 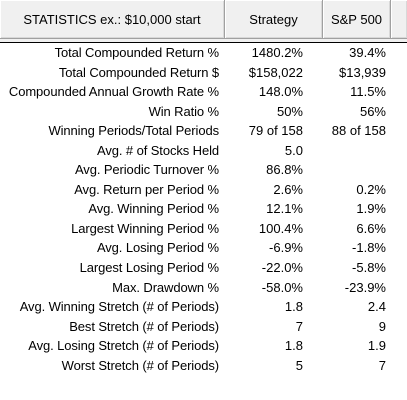 What do you see at coordinates (274, 19) in the screenshot?
I see `column-header-strategy: Strategy` at bounding box center [274, 19].